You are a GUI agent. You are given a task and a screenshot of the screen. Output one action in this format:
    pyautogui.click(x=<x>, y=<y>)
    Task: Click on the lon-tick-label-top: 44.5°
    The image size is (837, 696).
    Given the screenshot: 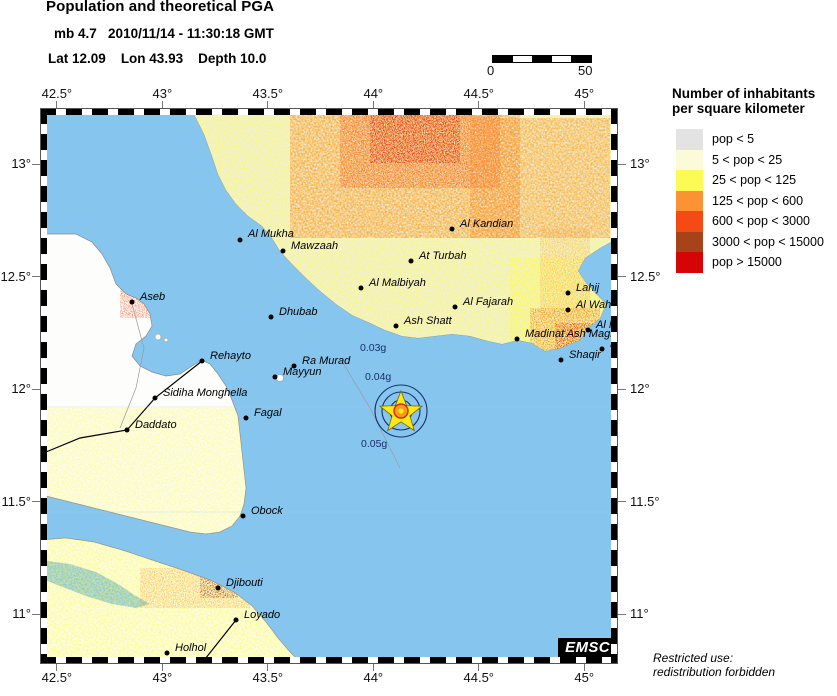 What is the action you would take?
    pyautogui.click(x=479, y=93)
    